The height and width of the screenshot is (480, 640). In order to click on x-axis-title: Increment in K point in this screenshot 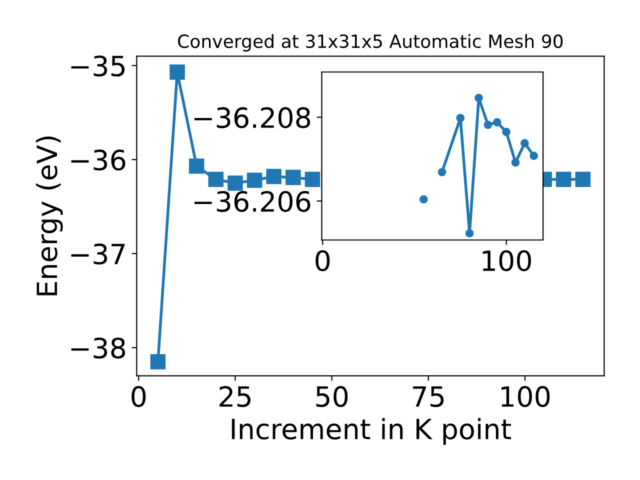, I will do `click(372, 431)`.